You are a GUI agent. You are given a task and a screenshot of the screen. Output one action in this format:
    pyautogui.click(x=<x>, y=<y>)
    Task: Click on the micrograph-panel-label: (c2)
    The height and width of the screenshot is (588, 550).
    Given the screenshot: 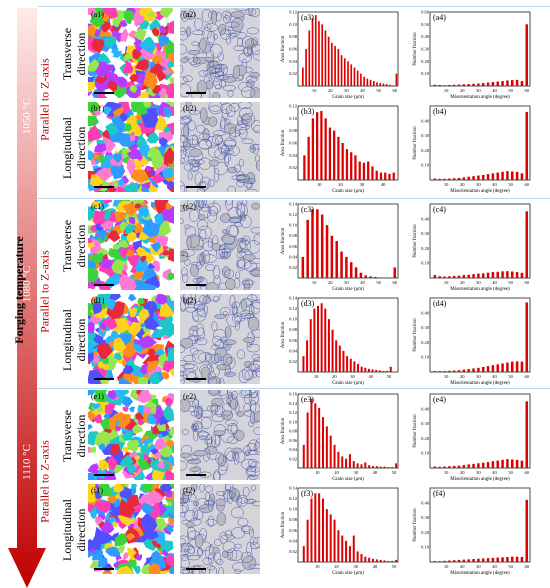 What is the action you would take?
    pyautogui.click(x=189, y=206)
    